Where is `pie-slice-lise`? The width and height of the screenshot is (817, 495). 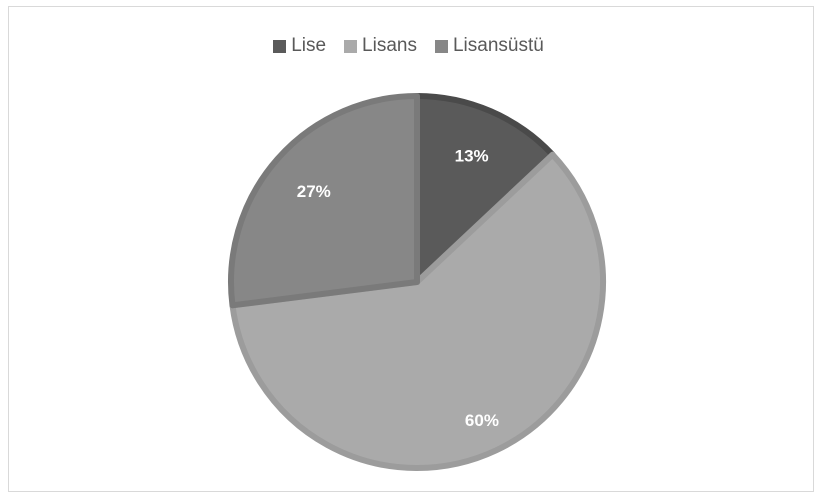 pie-slice-lise is located at coordinates (485, 189).